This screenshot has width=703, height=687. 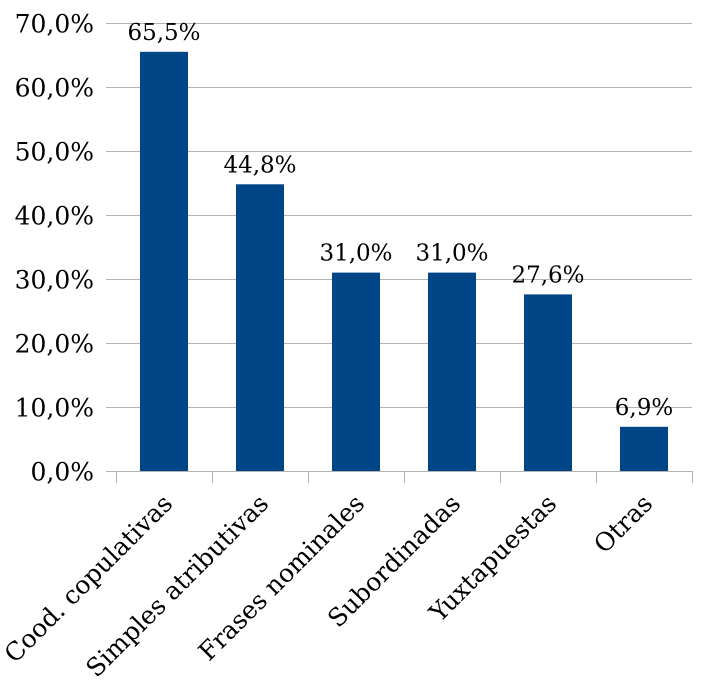 What do you see at coordinates (404, 477) in the screenshot?
I see `x-axis` at bounding box center [404, 477].